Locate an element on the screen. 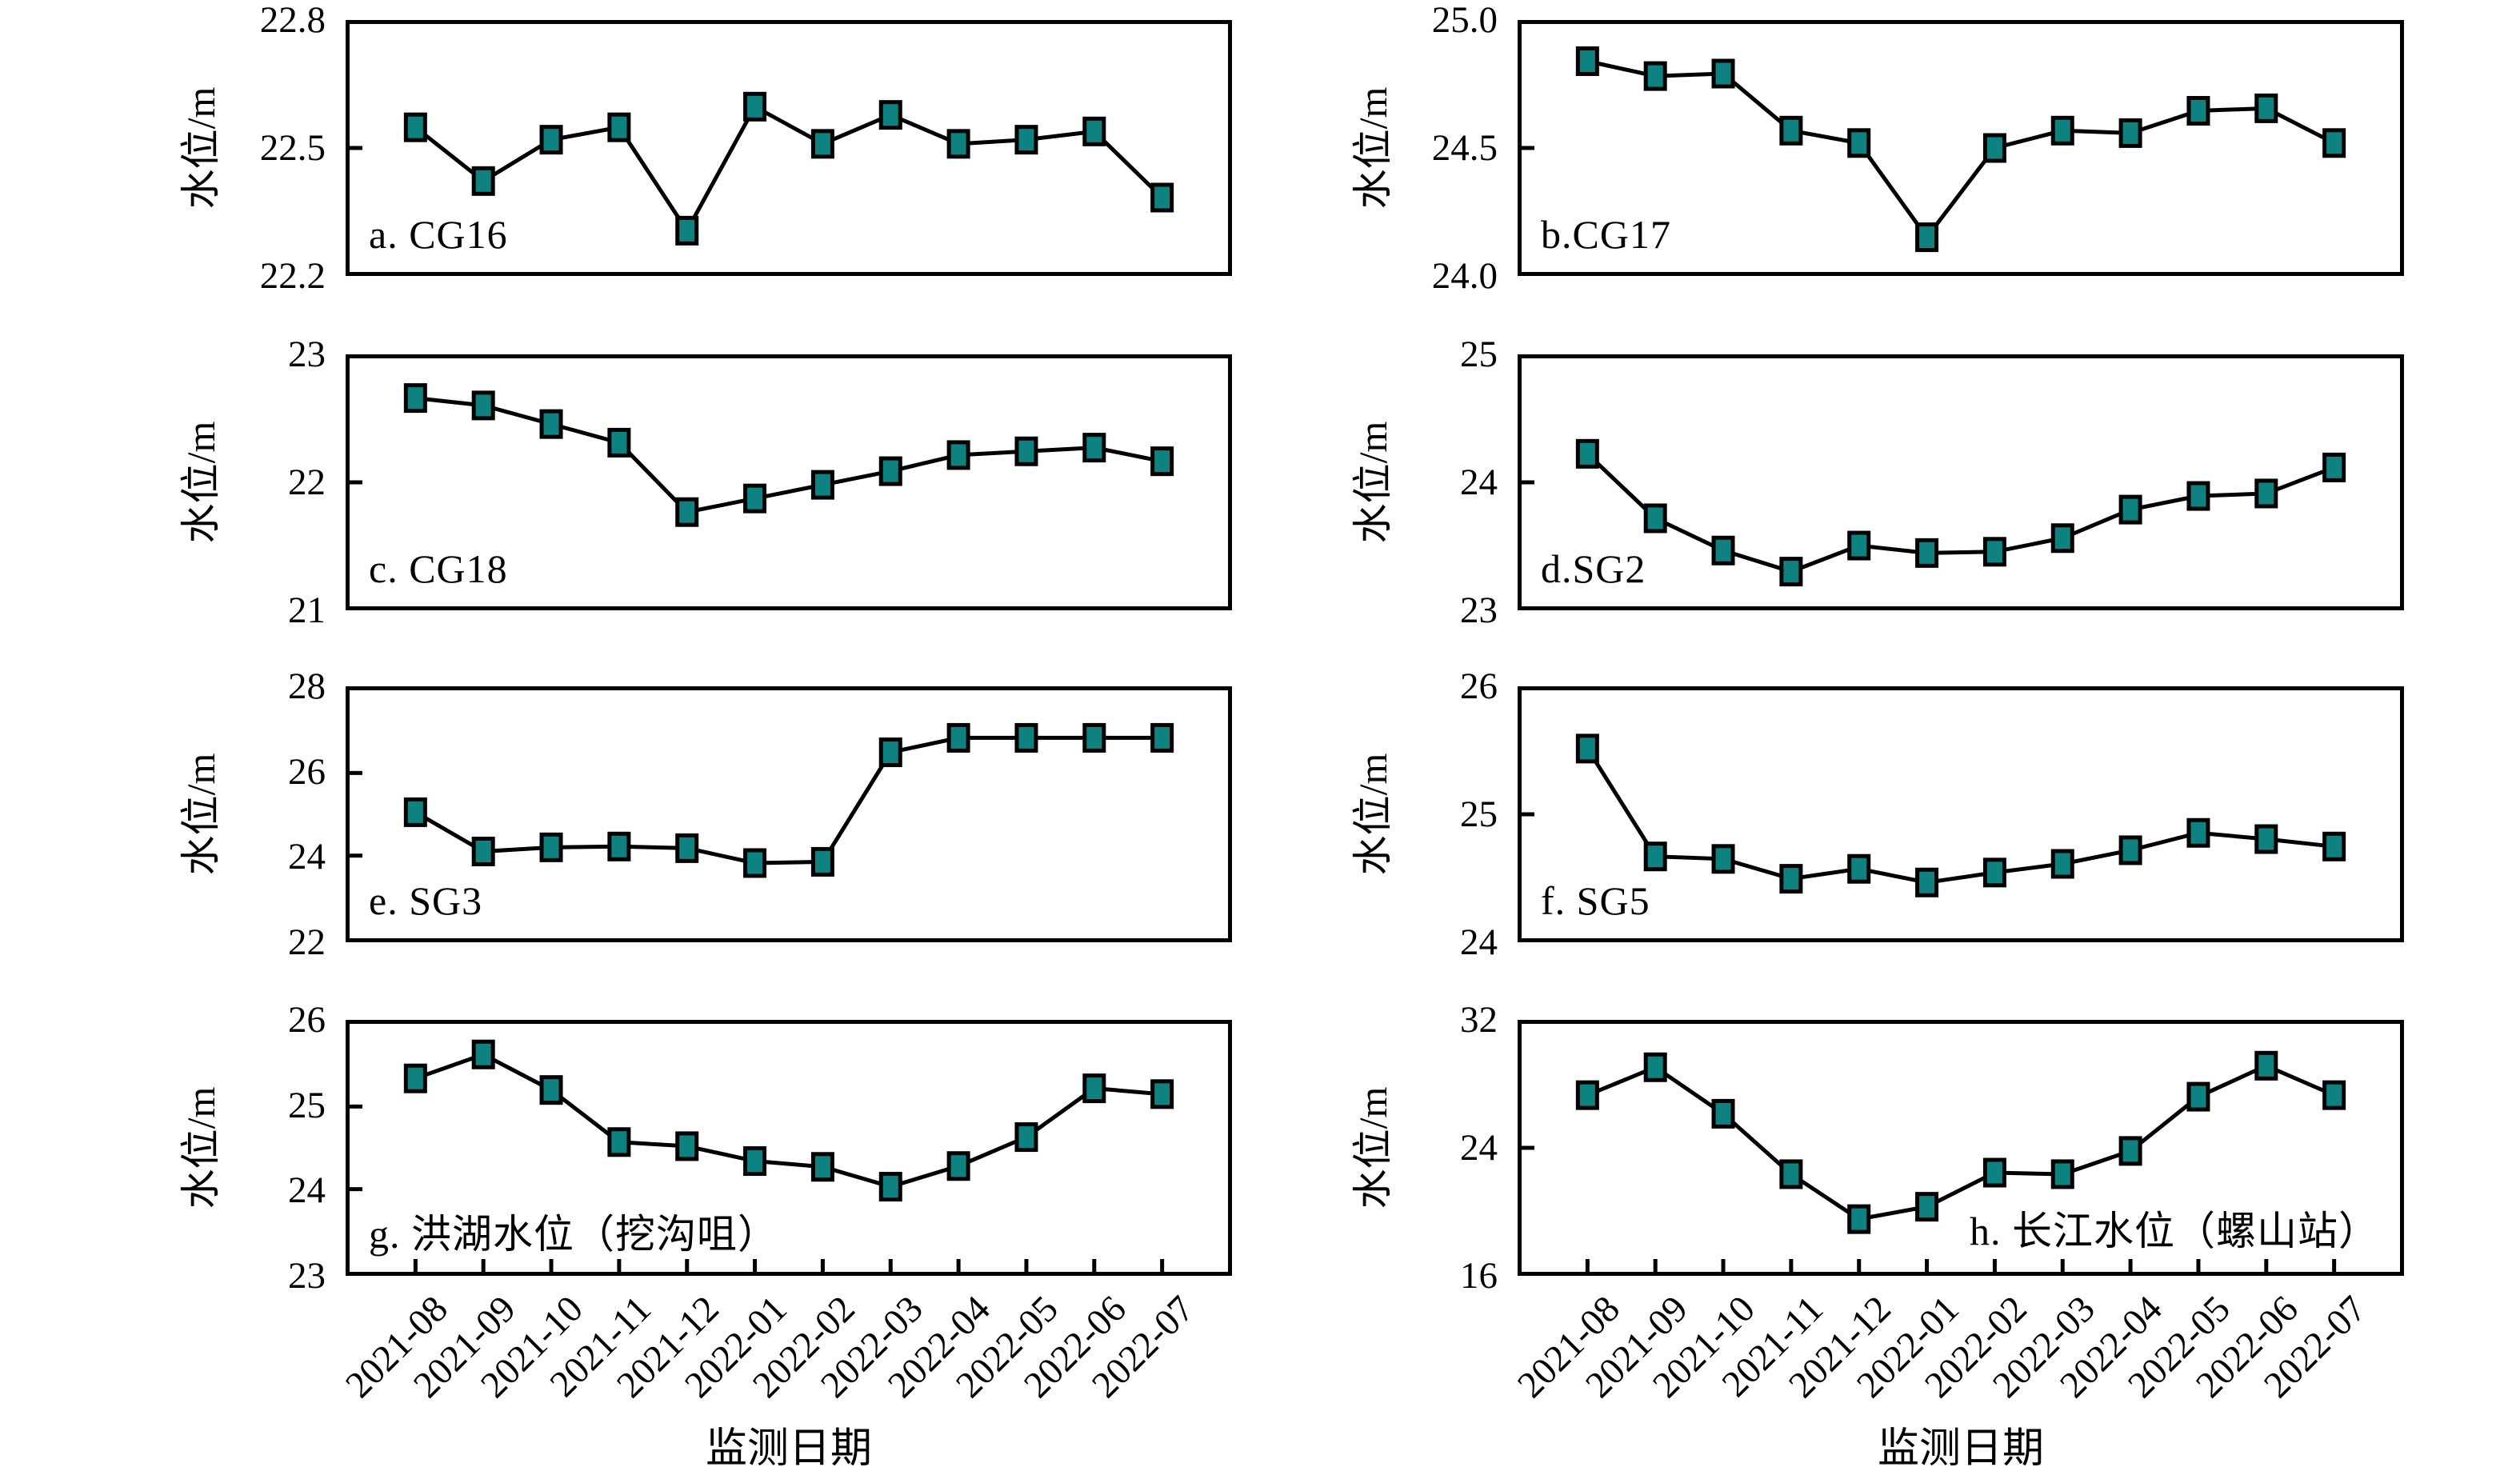  y-tick-label: 24.0 is located at coordinates (1464, 276).